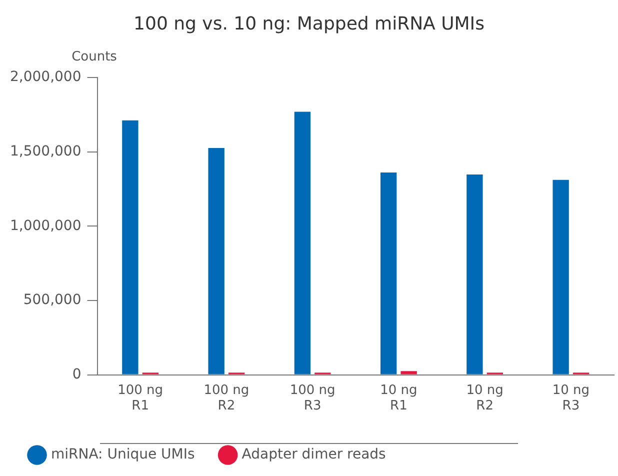 Image resolution: width=618 pixels, height=476 pixels. I want to click on legend-label: miRNA: Unique UMIs, so click(123, 454).